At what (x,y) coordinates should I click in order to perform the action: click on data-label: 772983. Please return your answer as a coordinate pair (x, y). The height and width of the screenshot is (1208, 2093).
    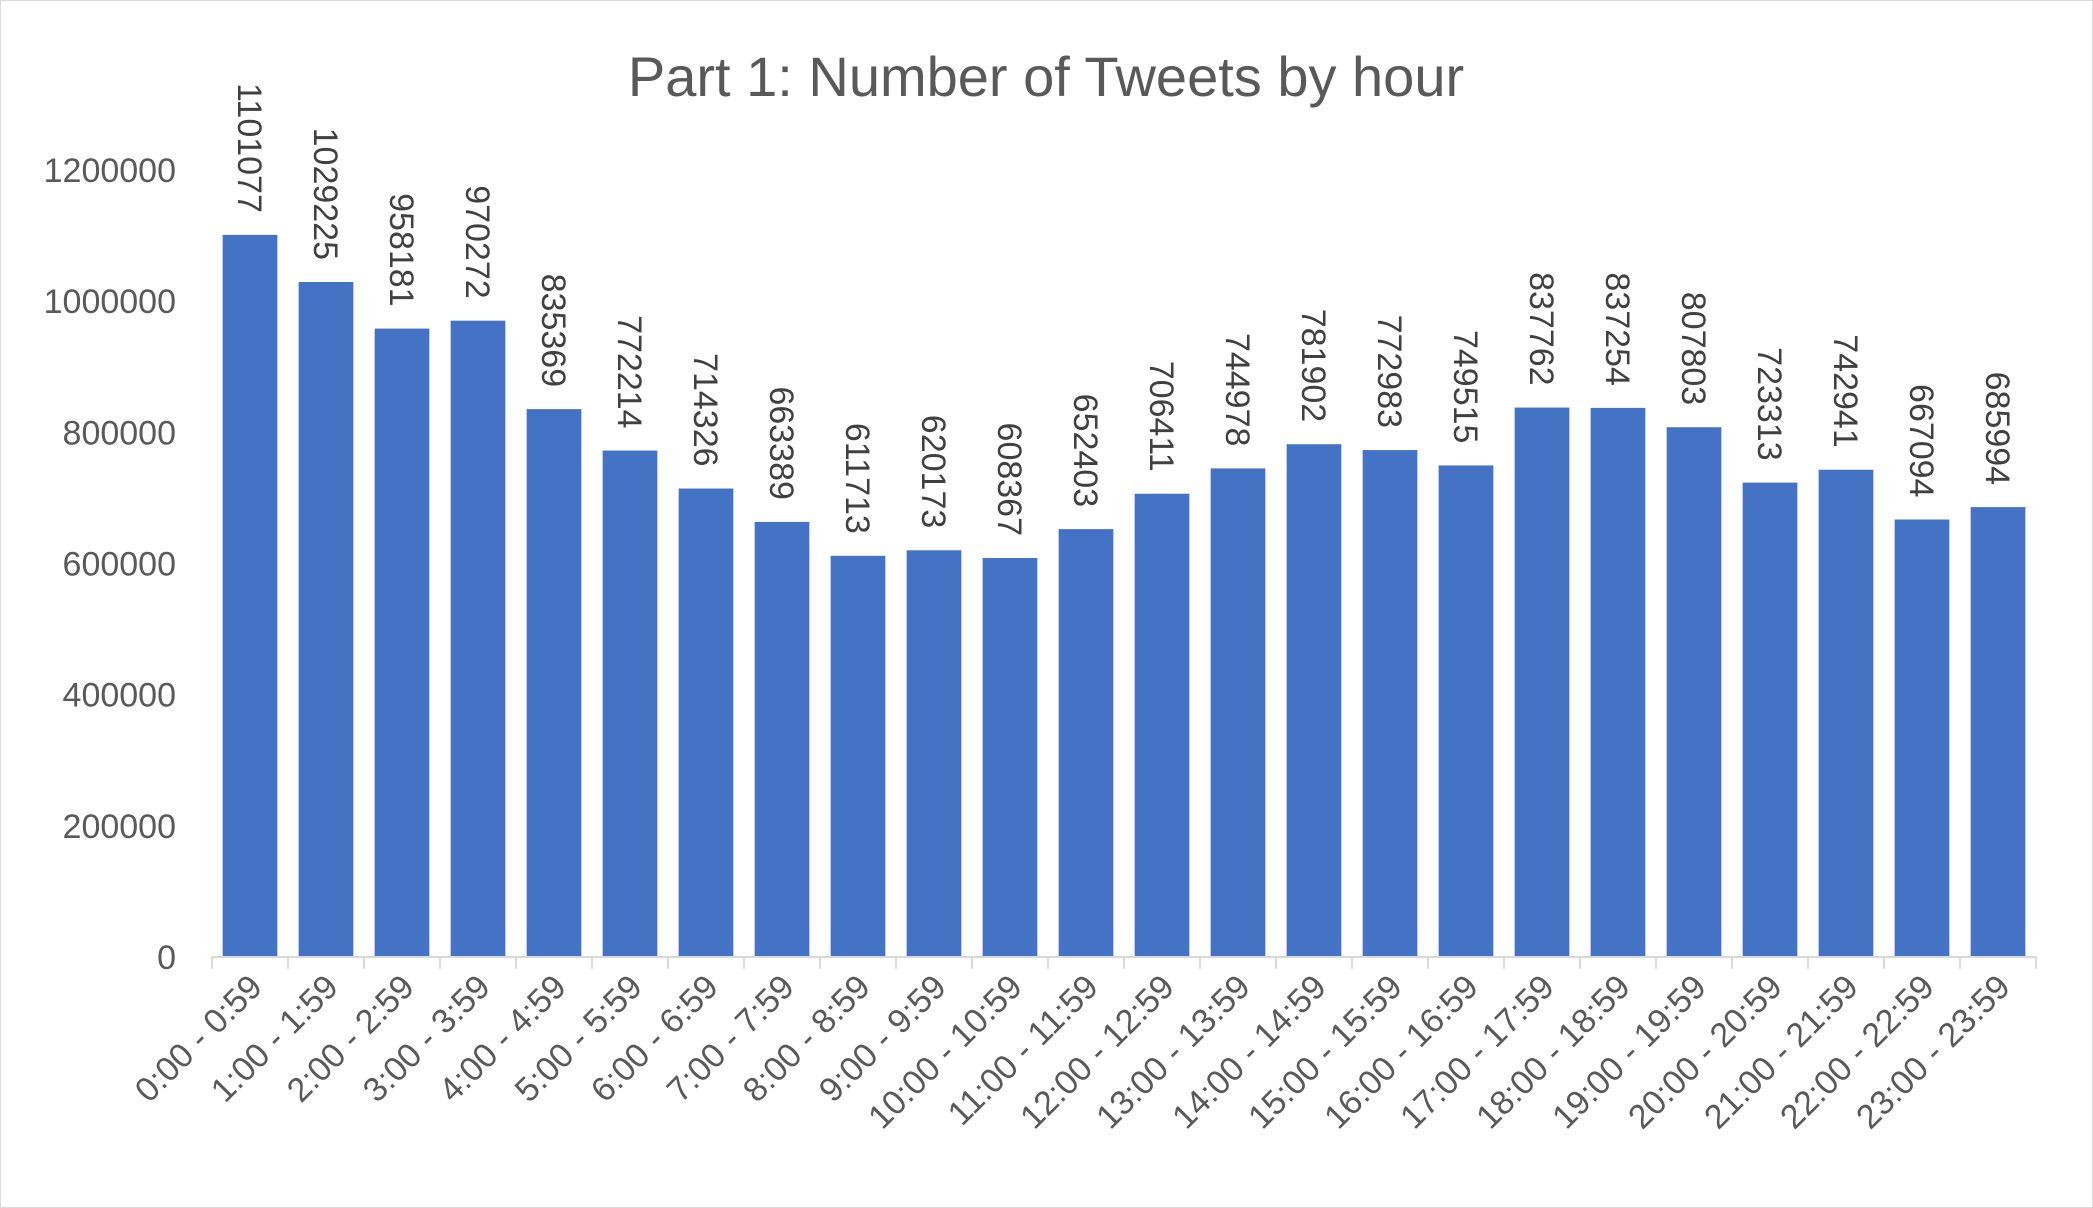
    Looking at the image, I should click on (1389, 371).